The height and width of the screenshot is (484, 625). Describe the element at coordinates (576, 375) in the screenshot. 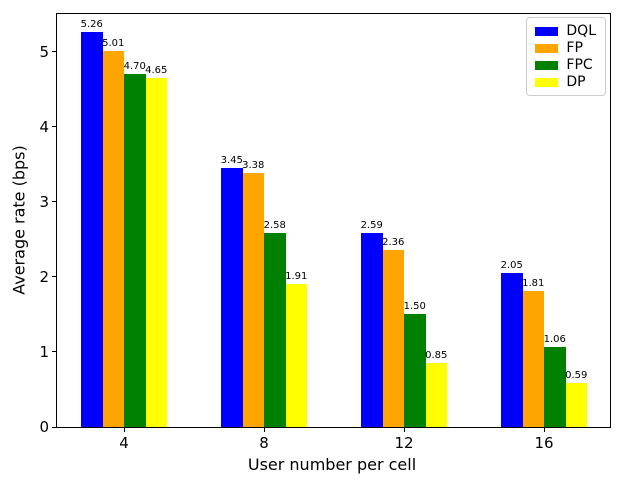

I see `bar-value-label: 0.59` at that location.